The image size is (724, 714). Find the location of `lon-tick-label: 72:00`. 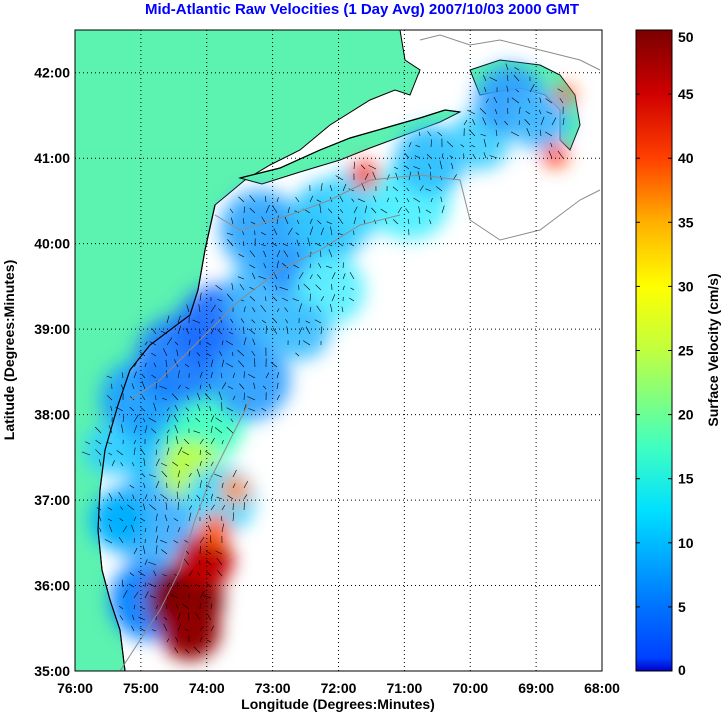

lon-tick-label: 72:00 is located at coordinates (339, 688).